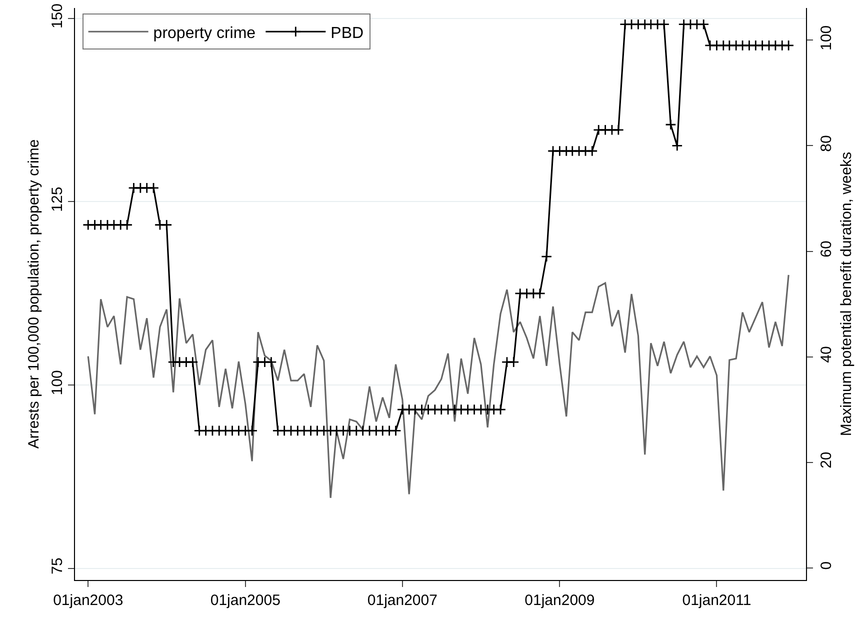 Image resolution: width=866 pixels, height=621 pixels. What do you see at coordinates (826, 37) in the screenshot?
I see `y2-tick-label: 100` at bounding box center [826, 37].